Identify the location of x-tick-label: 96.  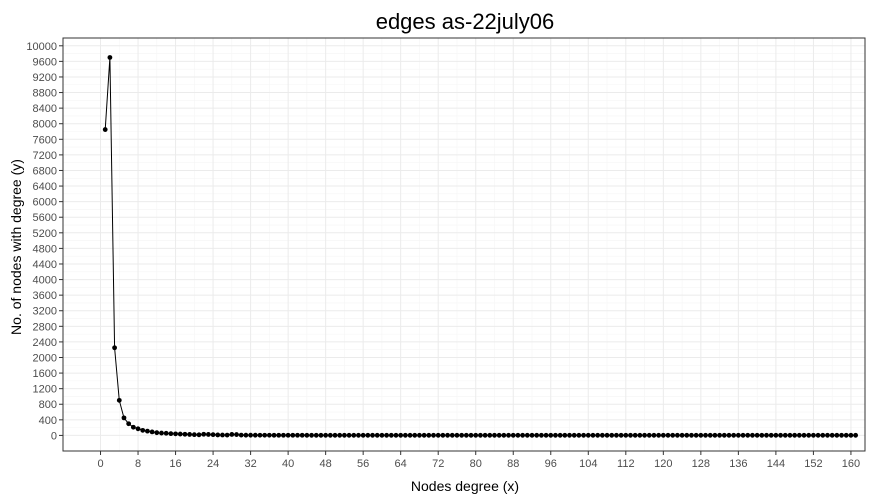
(551, 464).